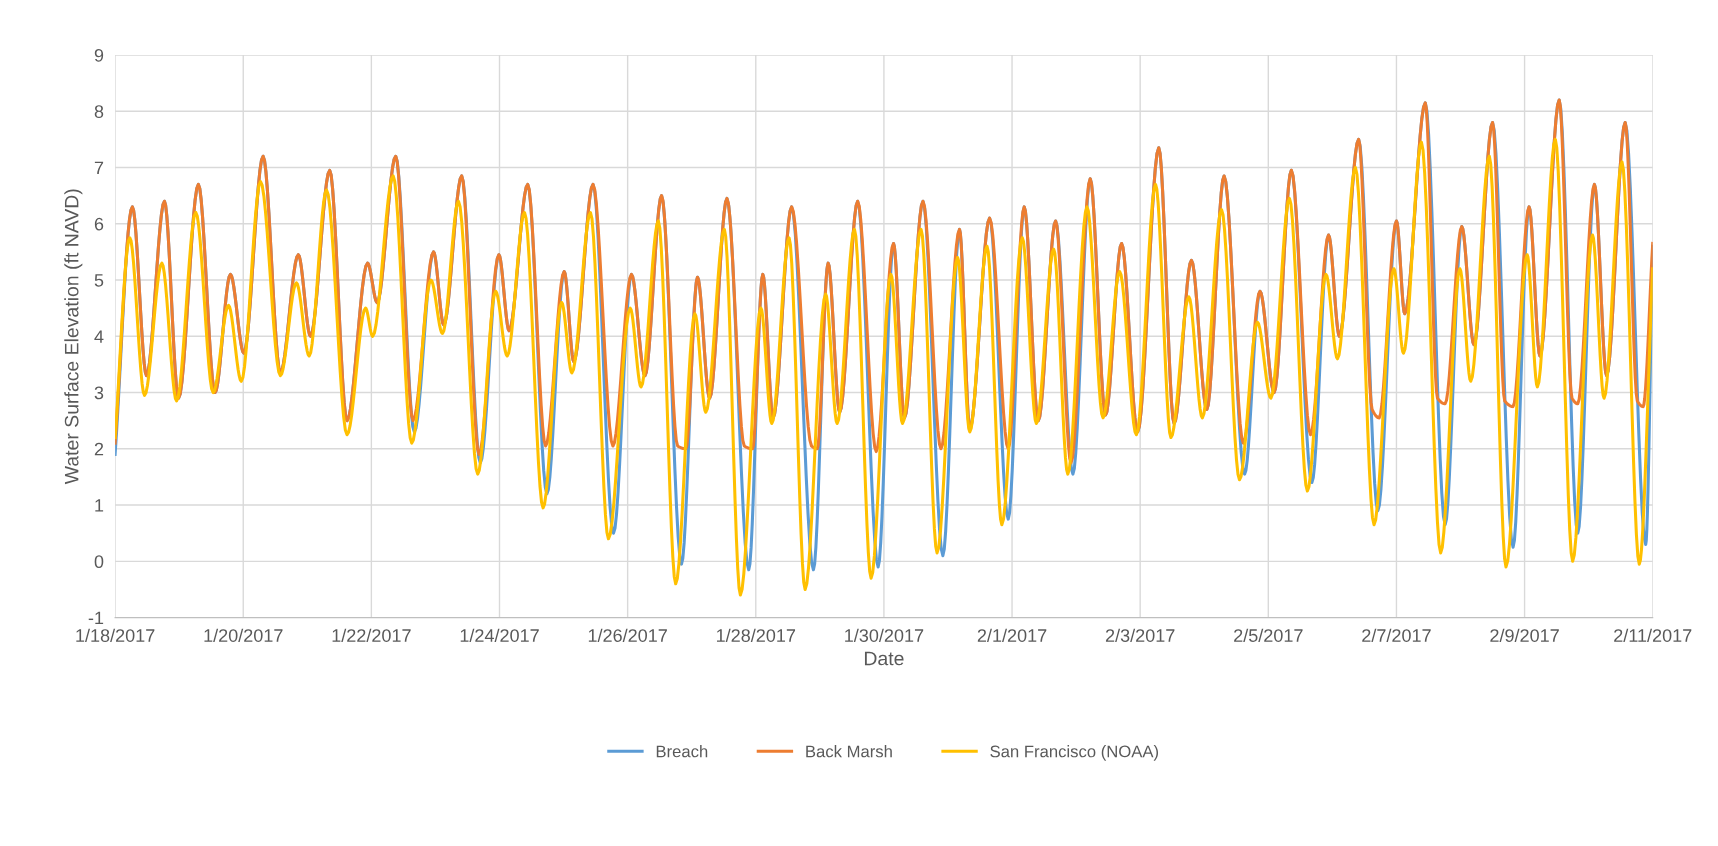 The height and width of the screenshot is (846, 1718). Describe the element at coordinates (243, 635) in the screenshot. I see `x-tick-label: 1/20/2017` at that location.